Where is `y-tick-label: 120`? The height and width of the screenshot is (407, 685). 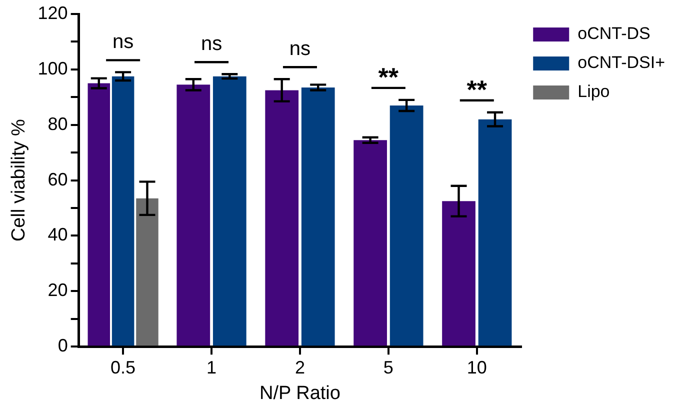 y-tick-label: 120 is located at coordinates (53, 12).